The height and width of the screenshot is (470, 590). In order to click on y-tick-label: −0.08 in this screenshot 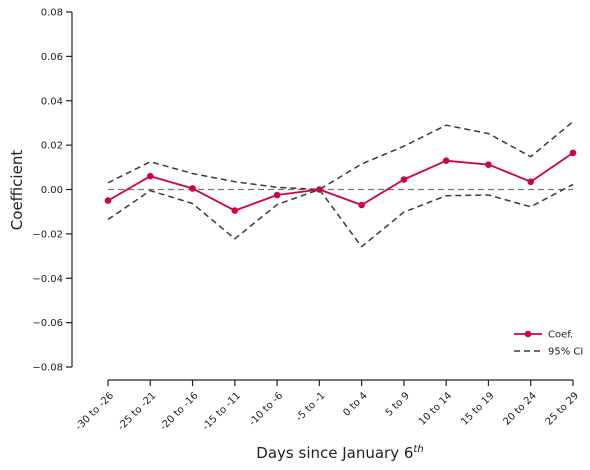, I will do `click(47, 368)`.